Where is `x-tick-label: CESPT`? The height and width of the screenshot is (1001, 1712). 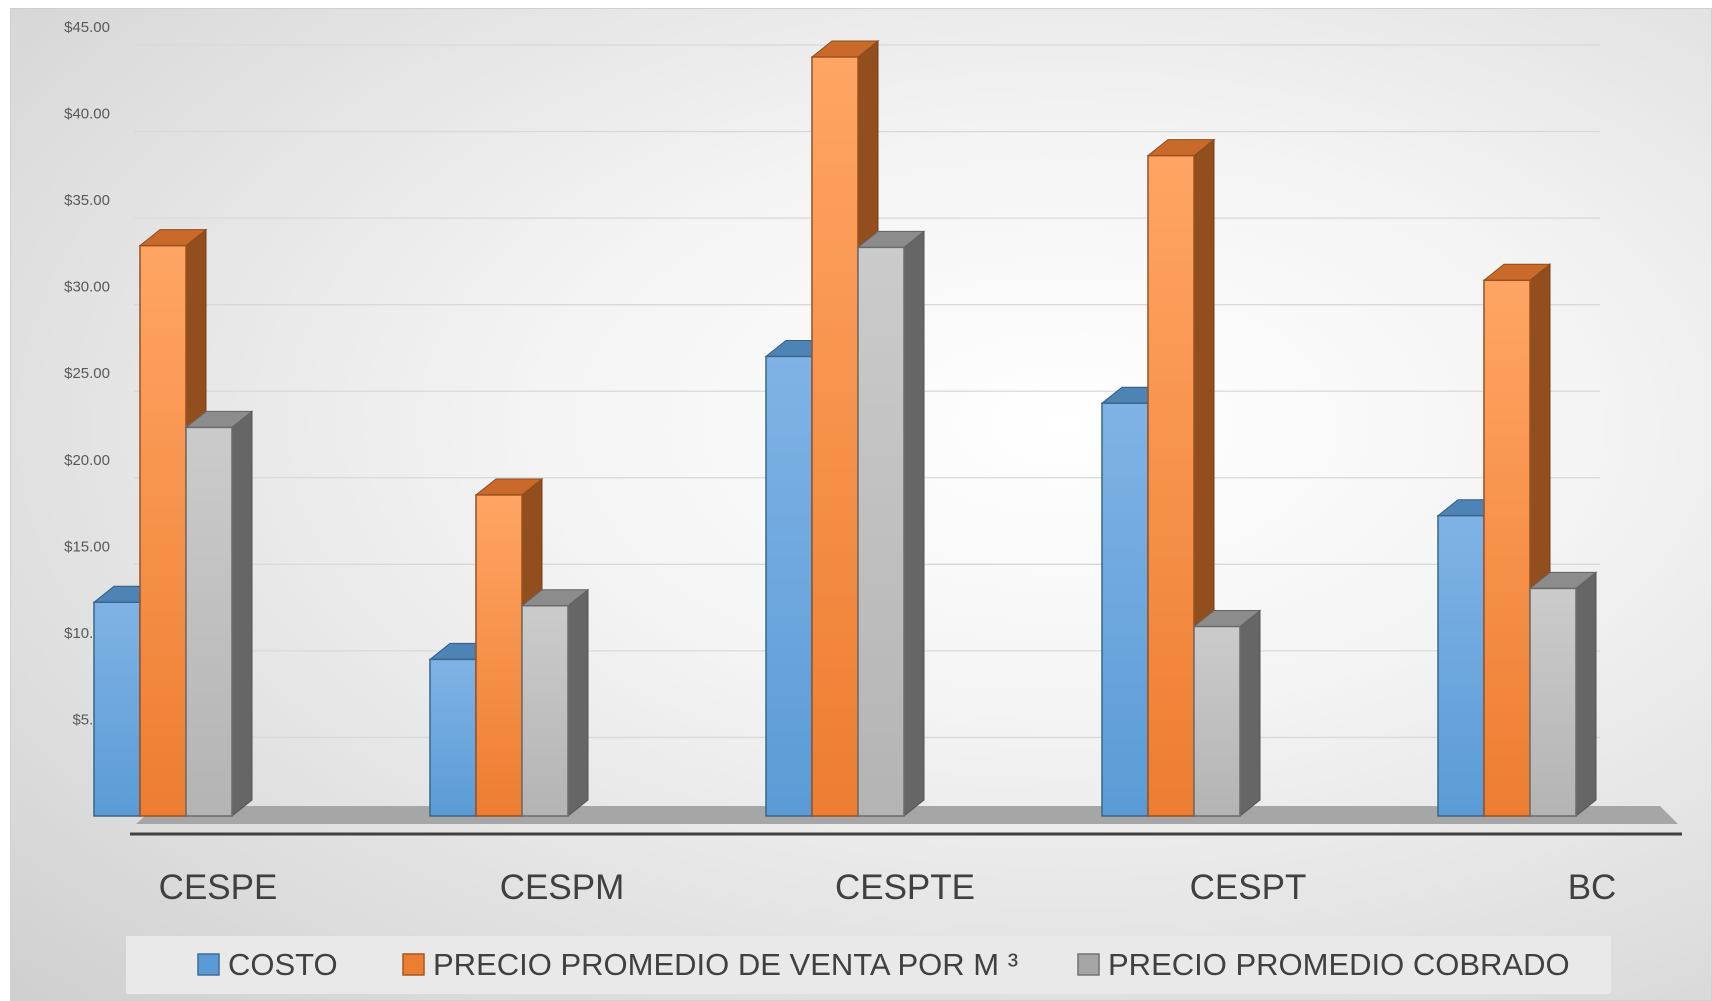 x-tick-label: CESPT is located at coordinates (1248, 887).